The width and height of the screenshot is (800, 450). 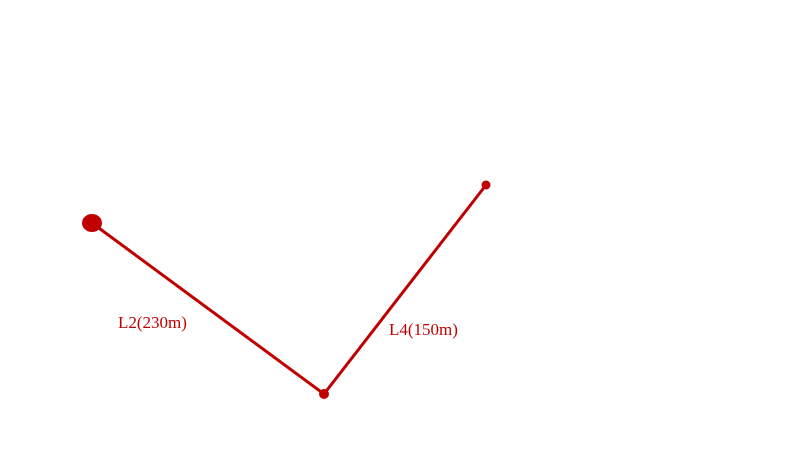 I want to click on segment-l2, so click(x=208, y=308).